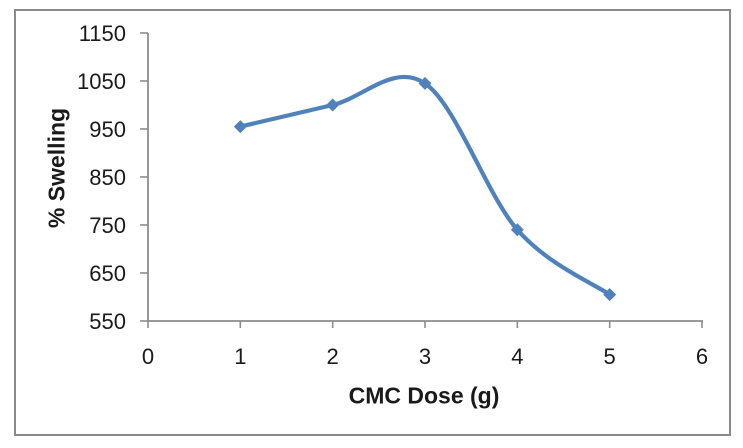  Describe the element at coordinates (102, 33) in the screenshot. I see `y-tick-label: 1150` at that location.